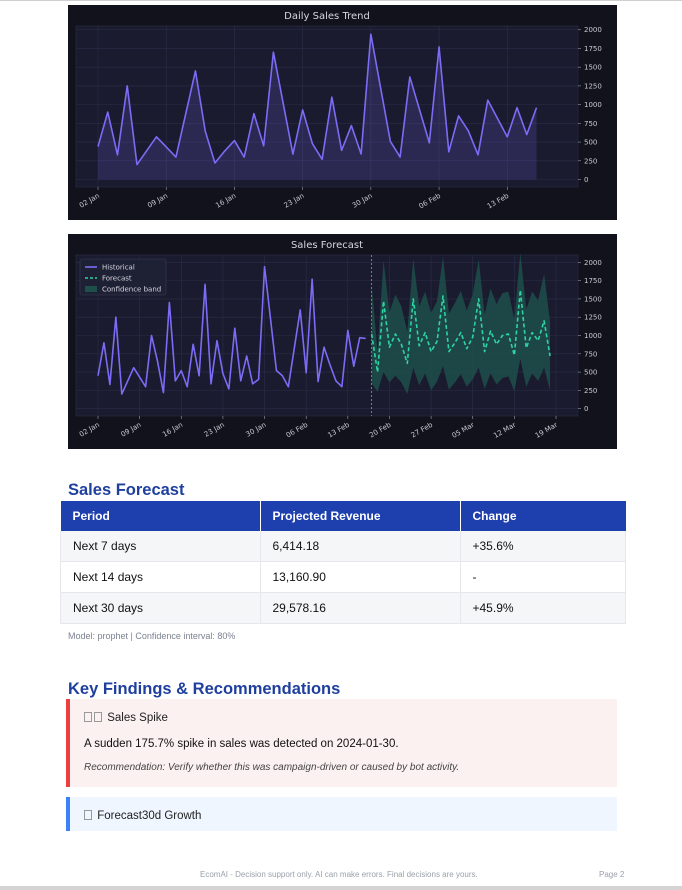 The height and width of the screenshot is (890, 682). I want to click on x-tick-label: 12 Mar, so click(504, 430).